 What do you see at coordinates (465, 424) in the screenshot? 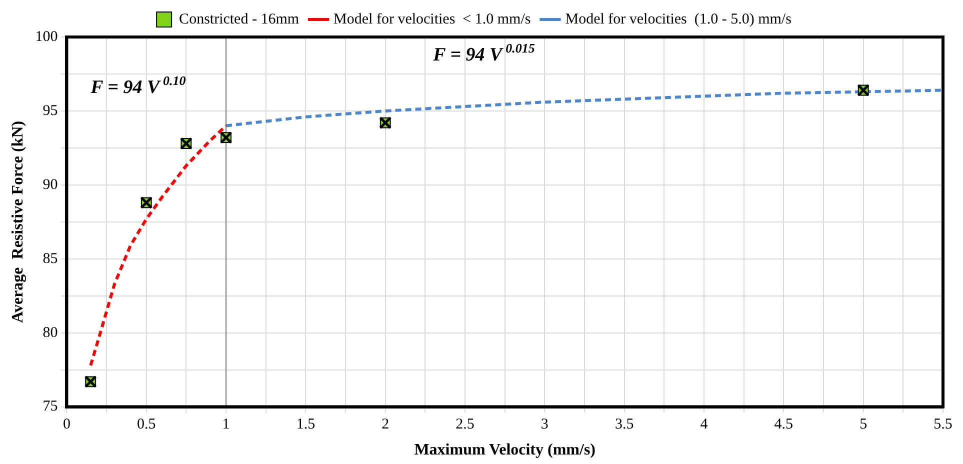
I see `x-tick-label: 2.5` at bounding box center [465, 424].